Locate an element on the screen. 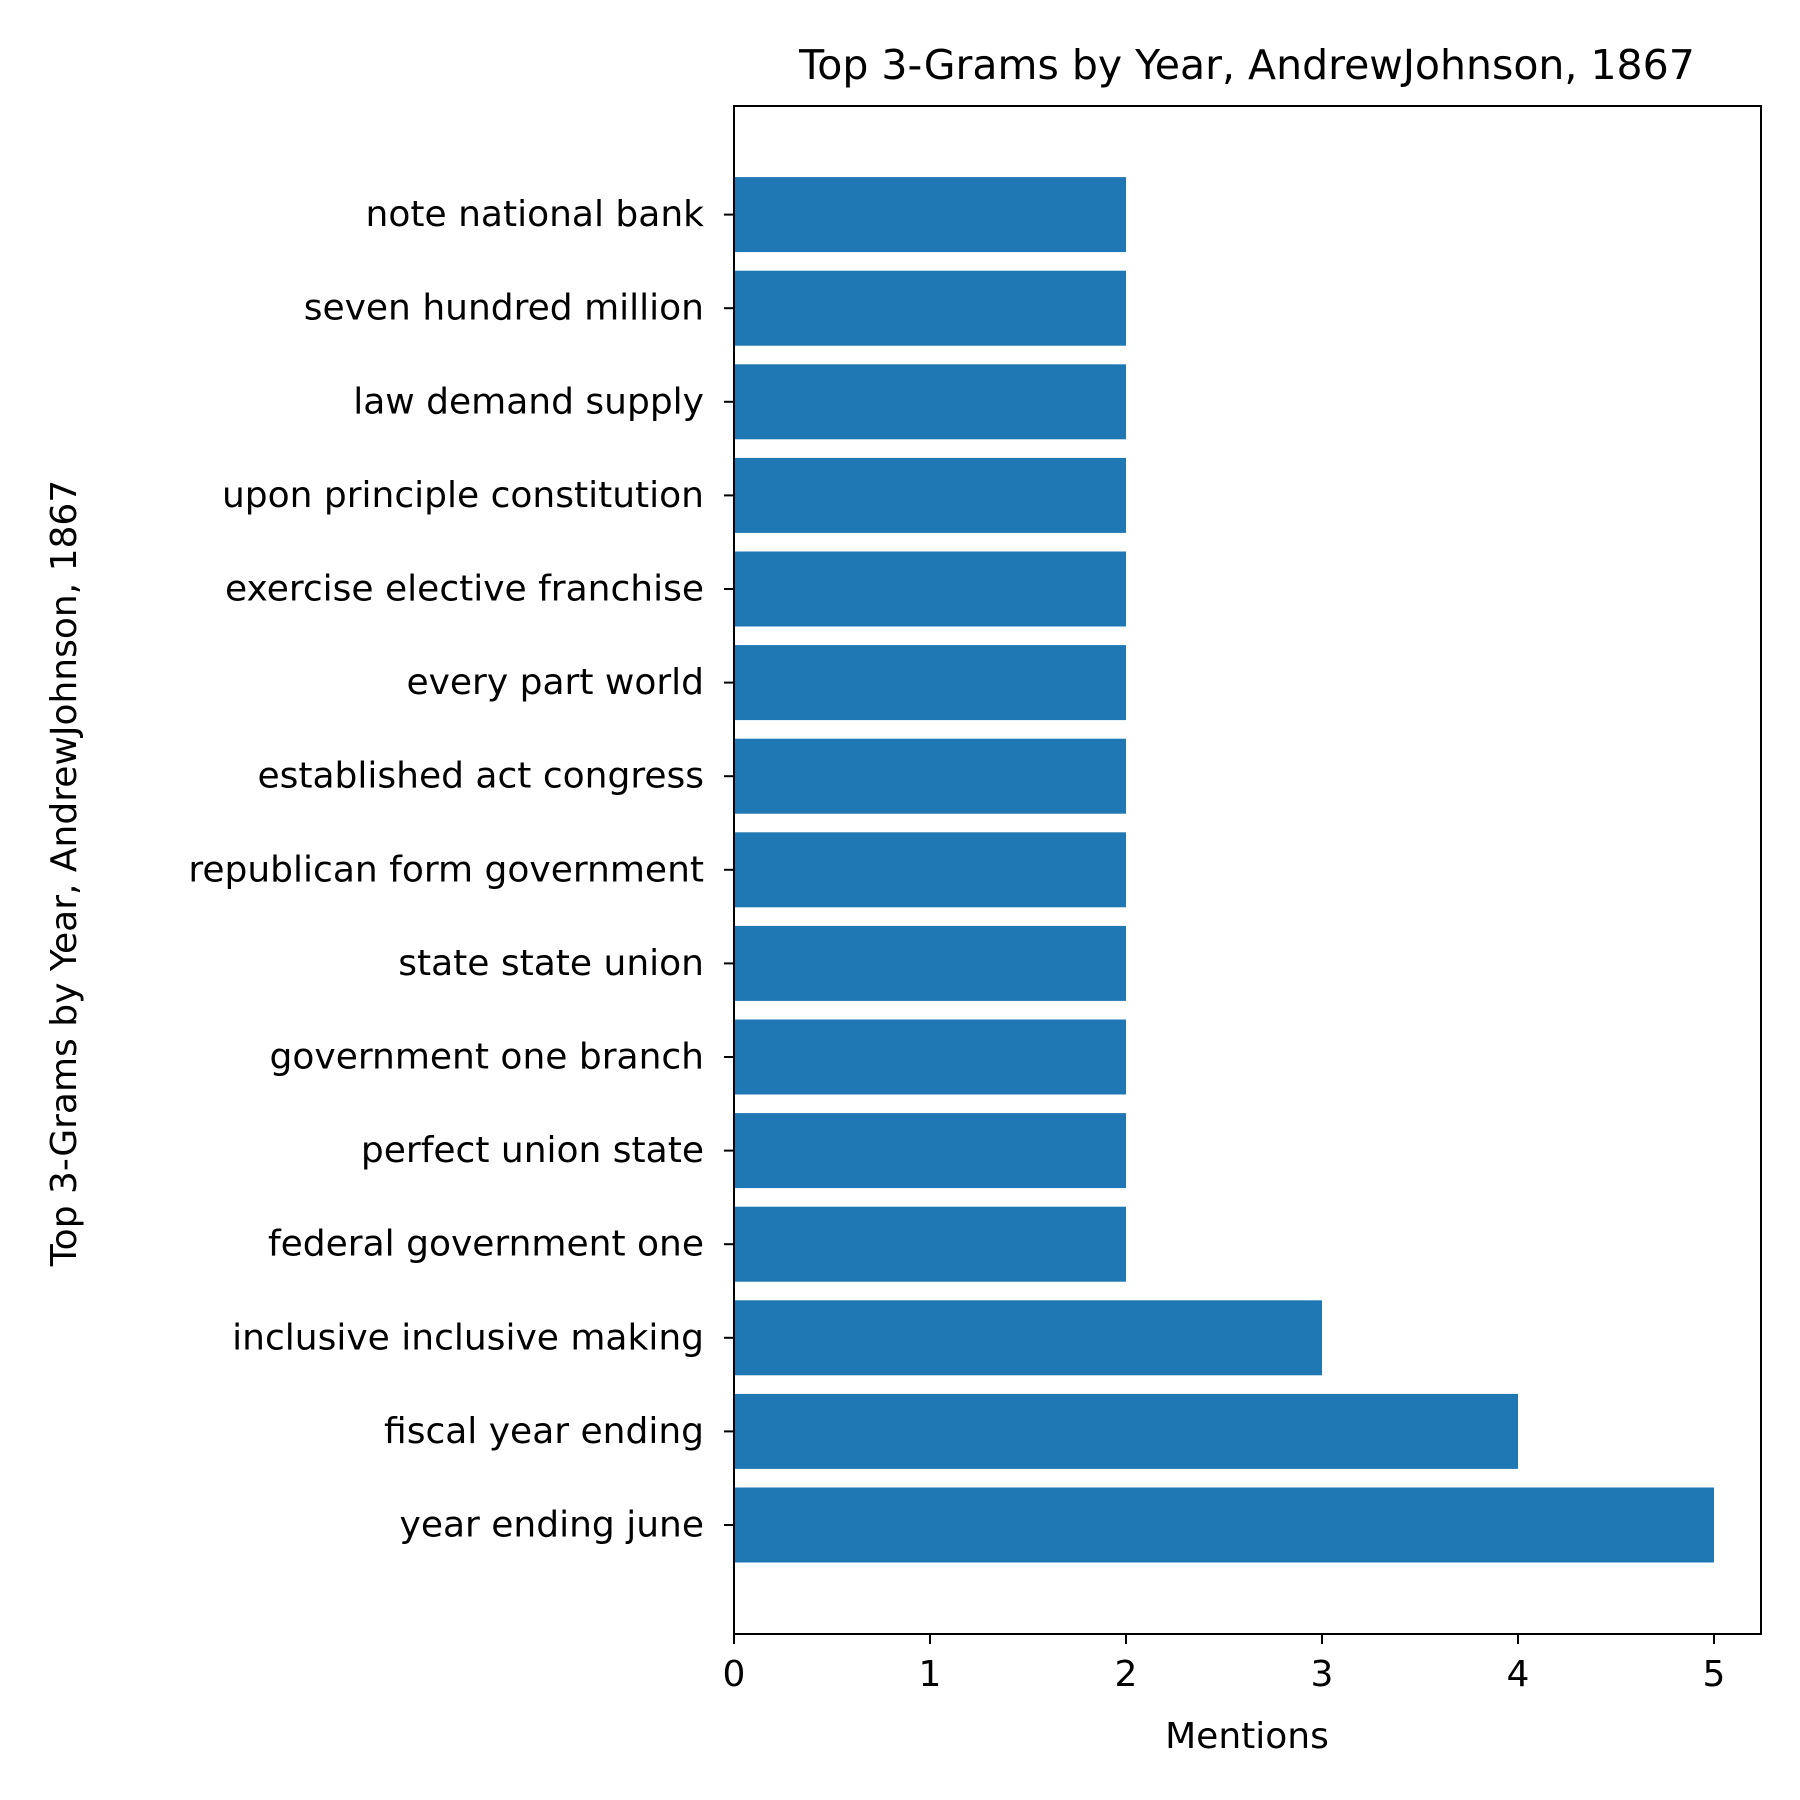 Image resolution: width=1800 pixels, height=1800 pixels. y-axis-label: Top 3-Grams by Year, AndrewJohnson, 1867 is located at coordinates (64, 873).